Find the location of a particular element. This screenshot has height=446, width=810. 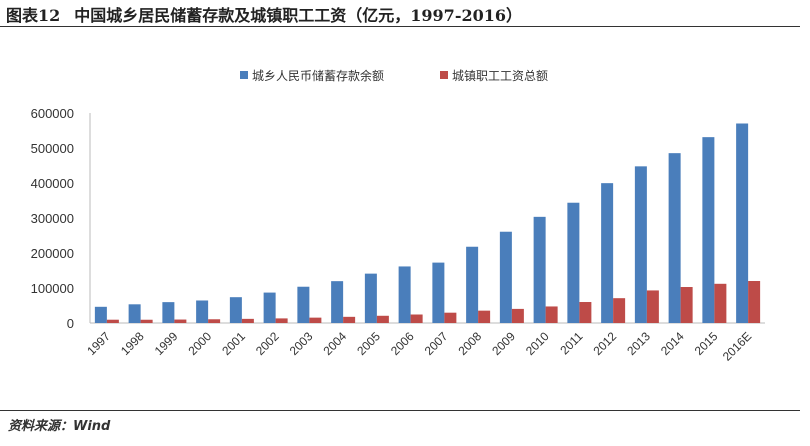

title-divider is located at coordinates (400, 26).